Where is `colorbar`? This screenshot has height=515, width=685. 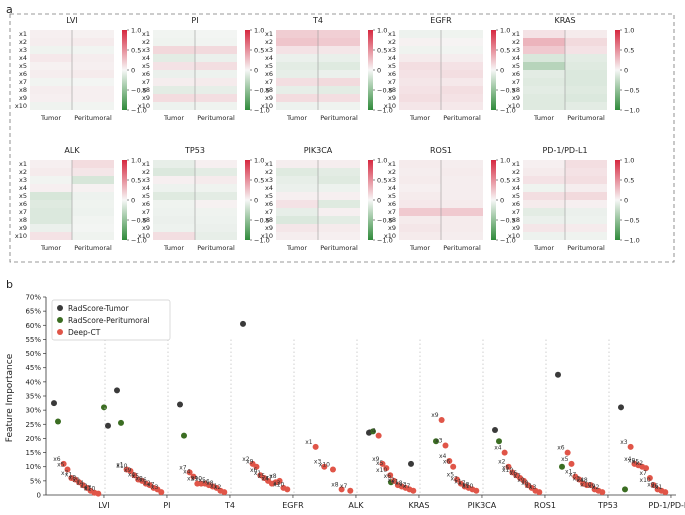
colorbar is located at coordinates (493, 200).